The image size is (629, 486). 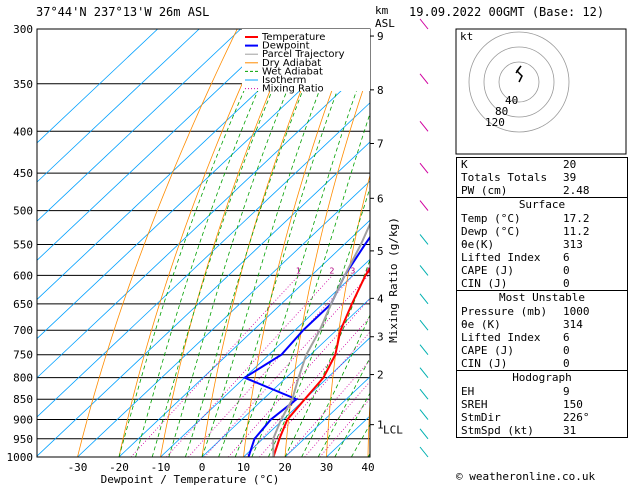 What do you see at coordinates (542, 350) in the screenshot?
I see `mu-row: CAPE (J) 0` at bounding box center [542, 350].